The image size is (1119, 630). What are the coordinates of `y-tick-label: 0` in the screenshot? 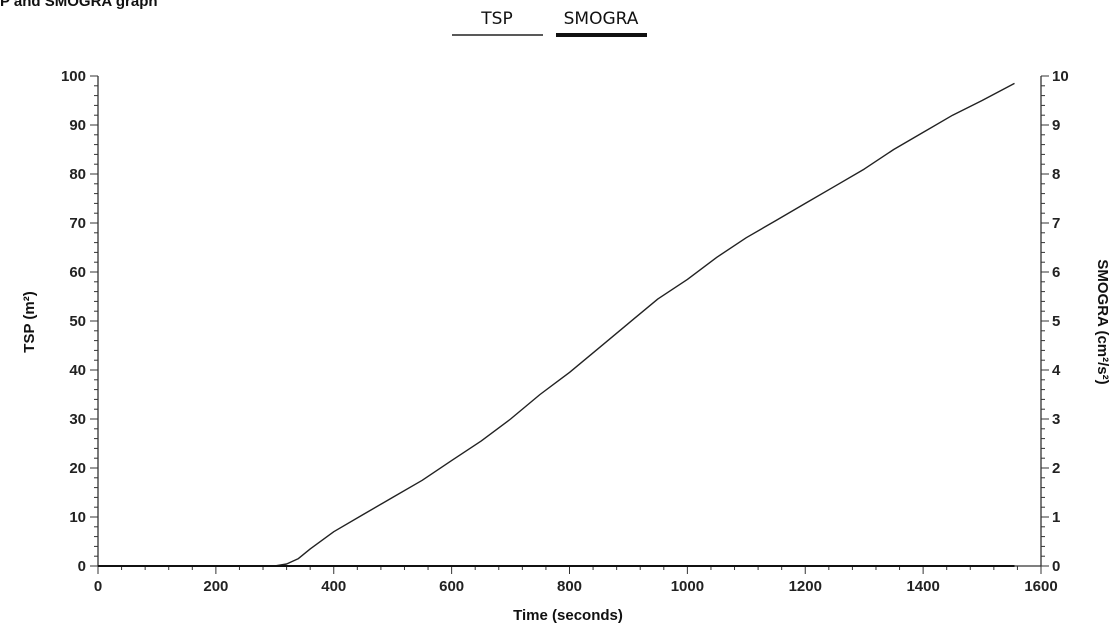 It's located at (82, 566).